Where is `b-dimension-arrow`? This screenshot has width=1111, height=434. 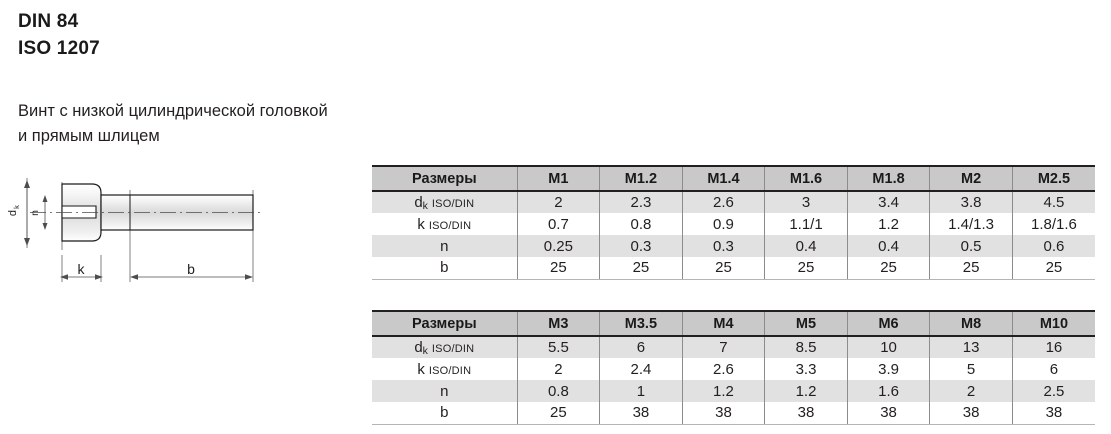 b-dimension-arrow is located at coordinates (191, 277).